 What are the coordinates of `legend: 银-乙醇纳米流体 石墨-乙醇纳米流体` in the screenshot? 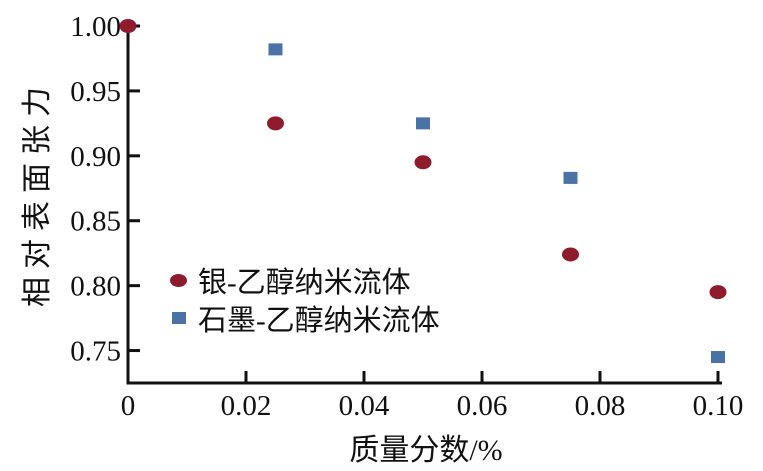 It's located at (305, 299).